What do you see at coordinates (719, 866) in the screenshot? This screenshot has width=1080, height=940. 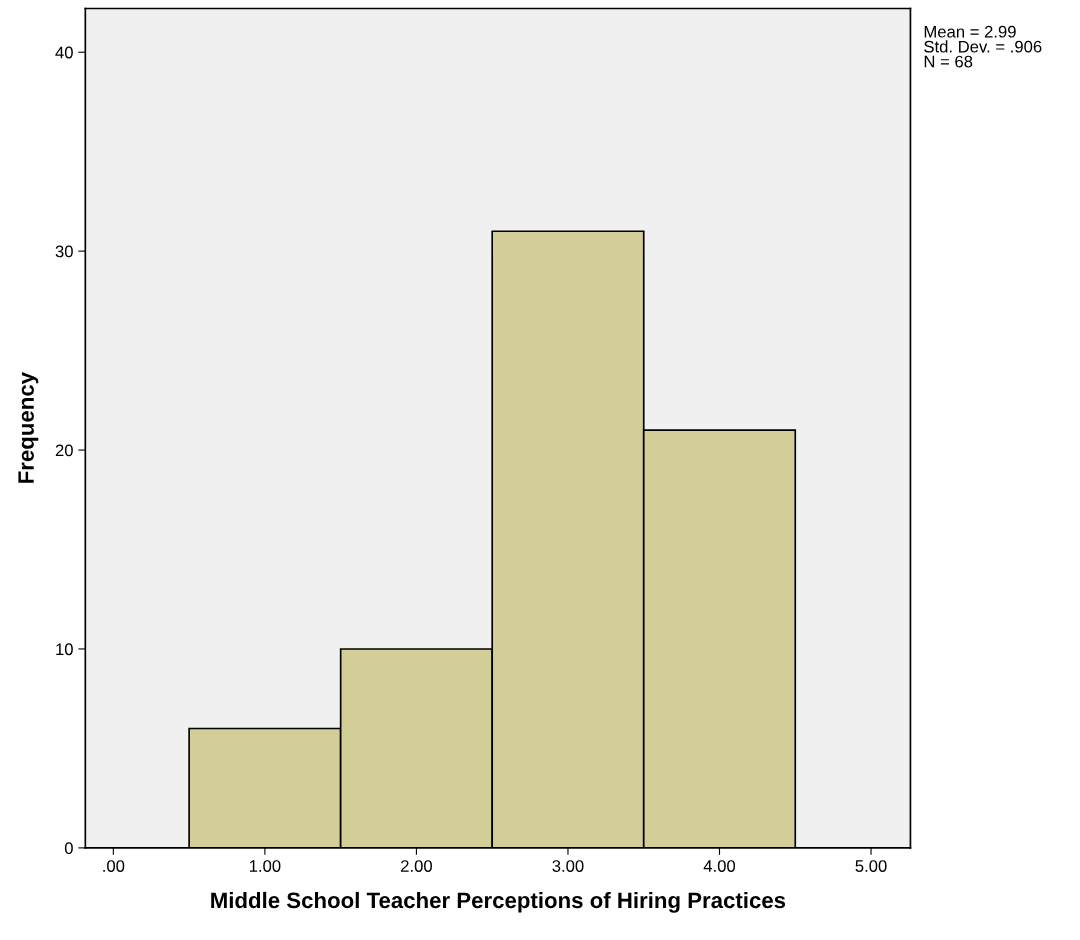 I see `x-tick-label: 4.00` at bounding box center [719, 866].